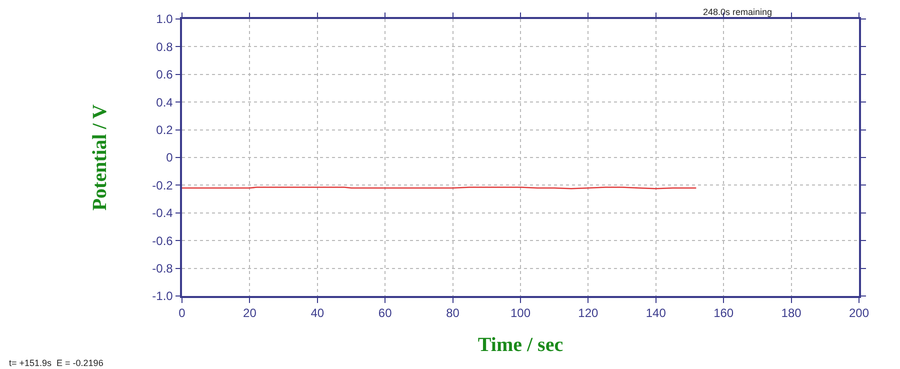  I want to click on text: 248.0s remaining, so click(737, 12).